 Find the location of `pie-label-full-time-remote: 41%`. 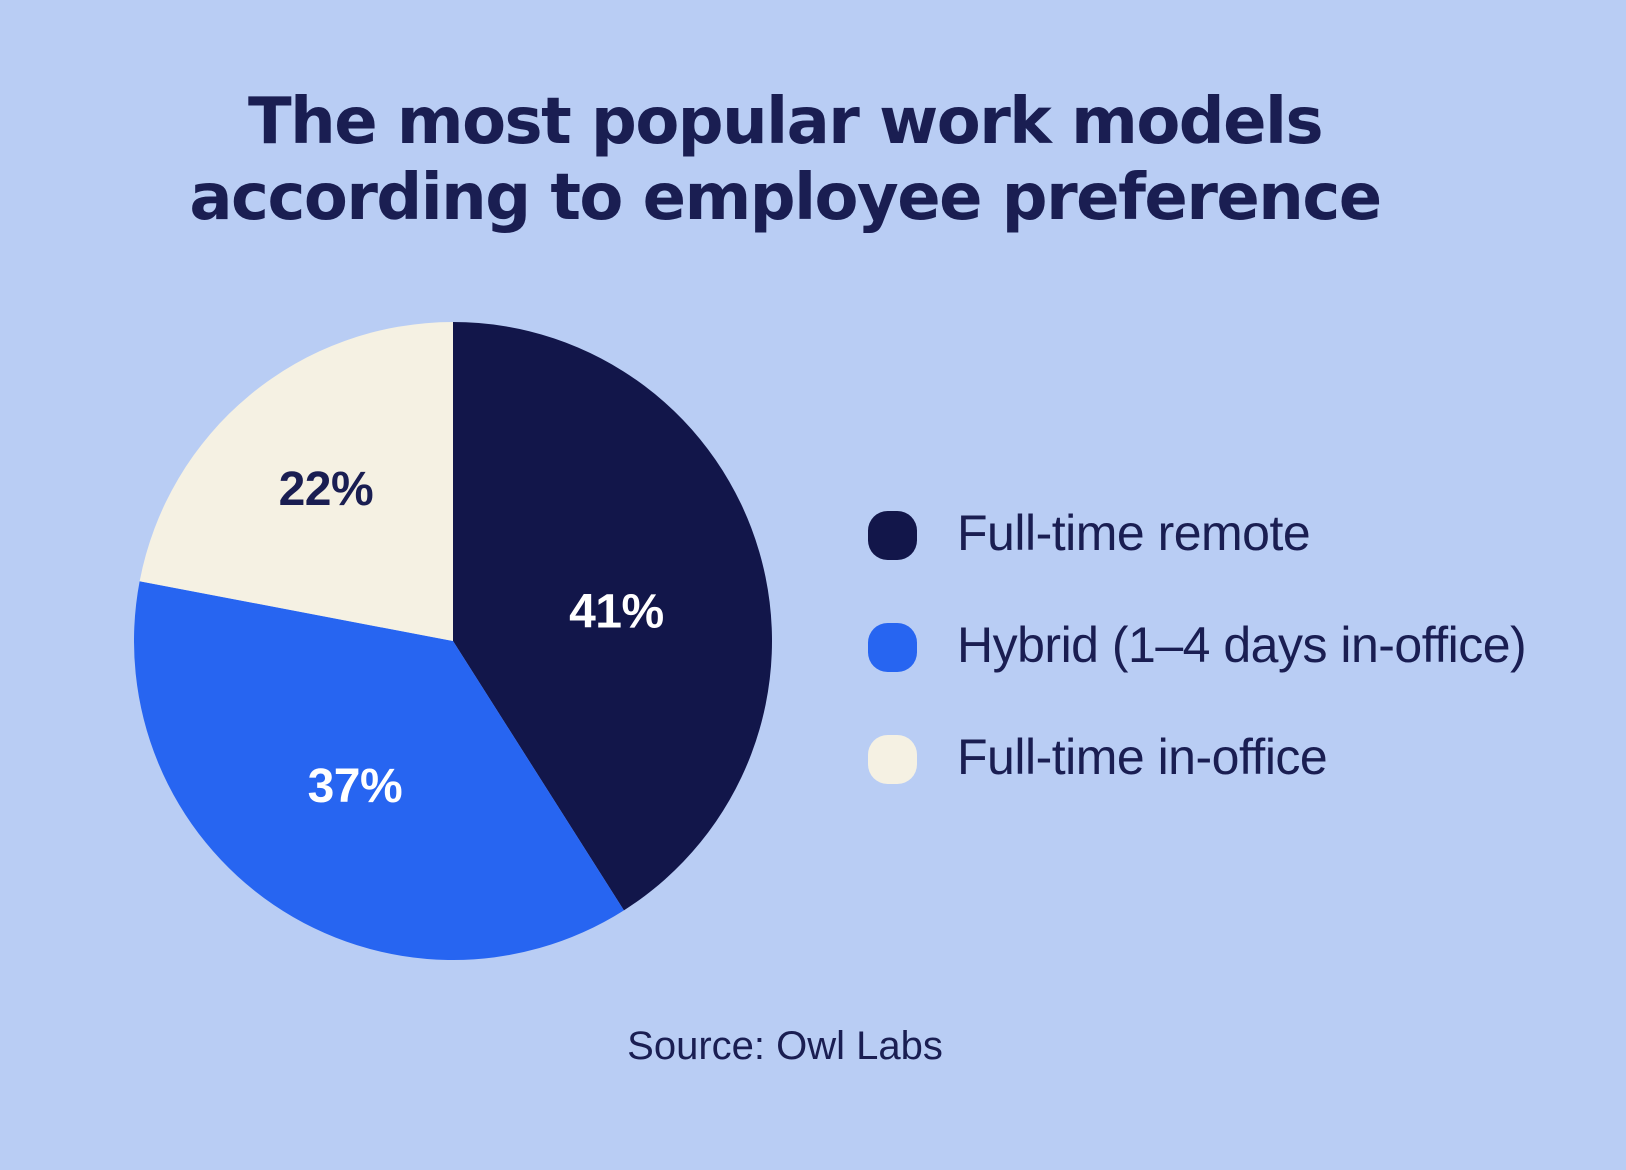

pie-label-full-time-remote: 41% is located at coordinates (616, 612).